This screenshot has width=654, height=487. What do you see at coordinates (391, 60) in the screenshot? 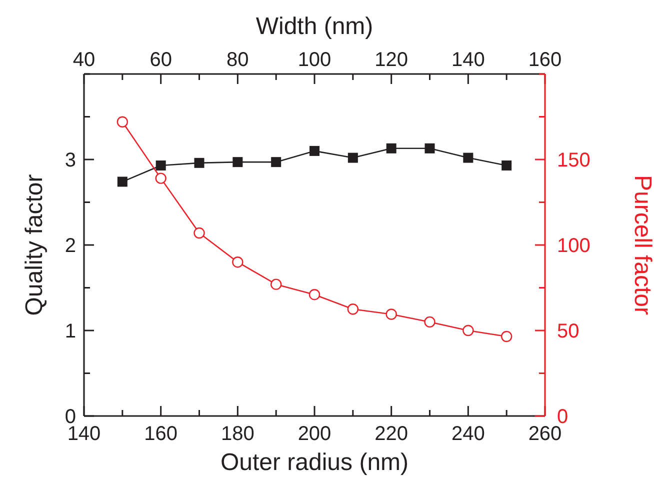
I see `x2-tick-label: 120` at bounding box center [391, 60].